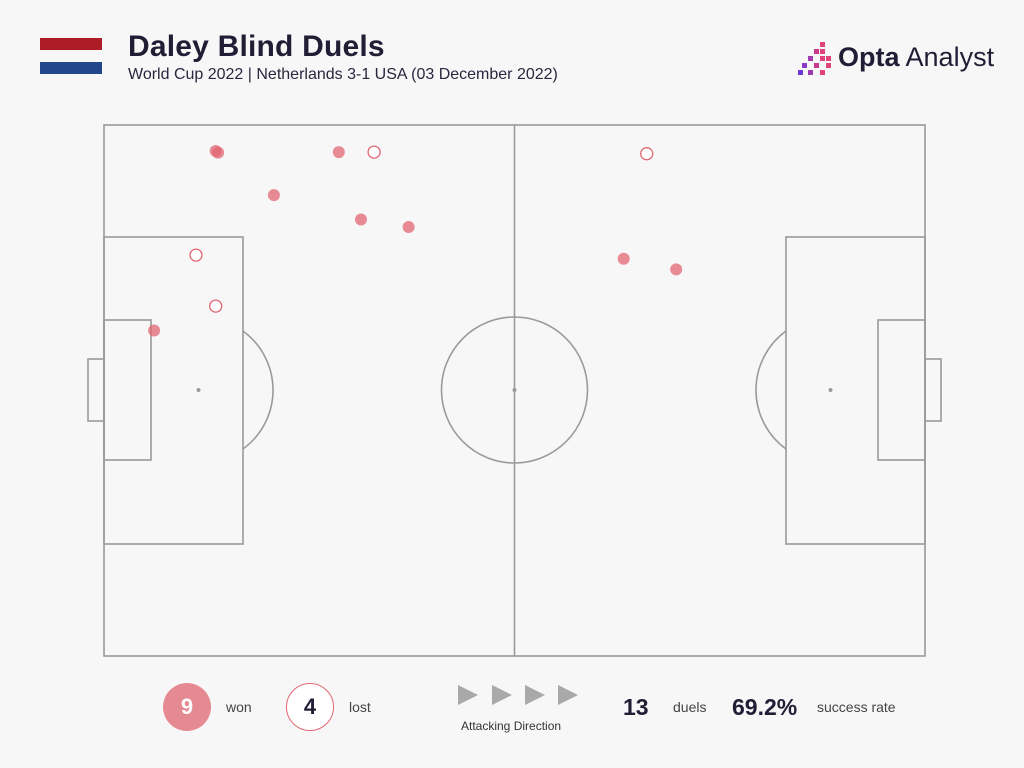  Describe the element at coordinates (187, 707) in the screenshot. I see `won-count-badge: 9` at that location.